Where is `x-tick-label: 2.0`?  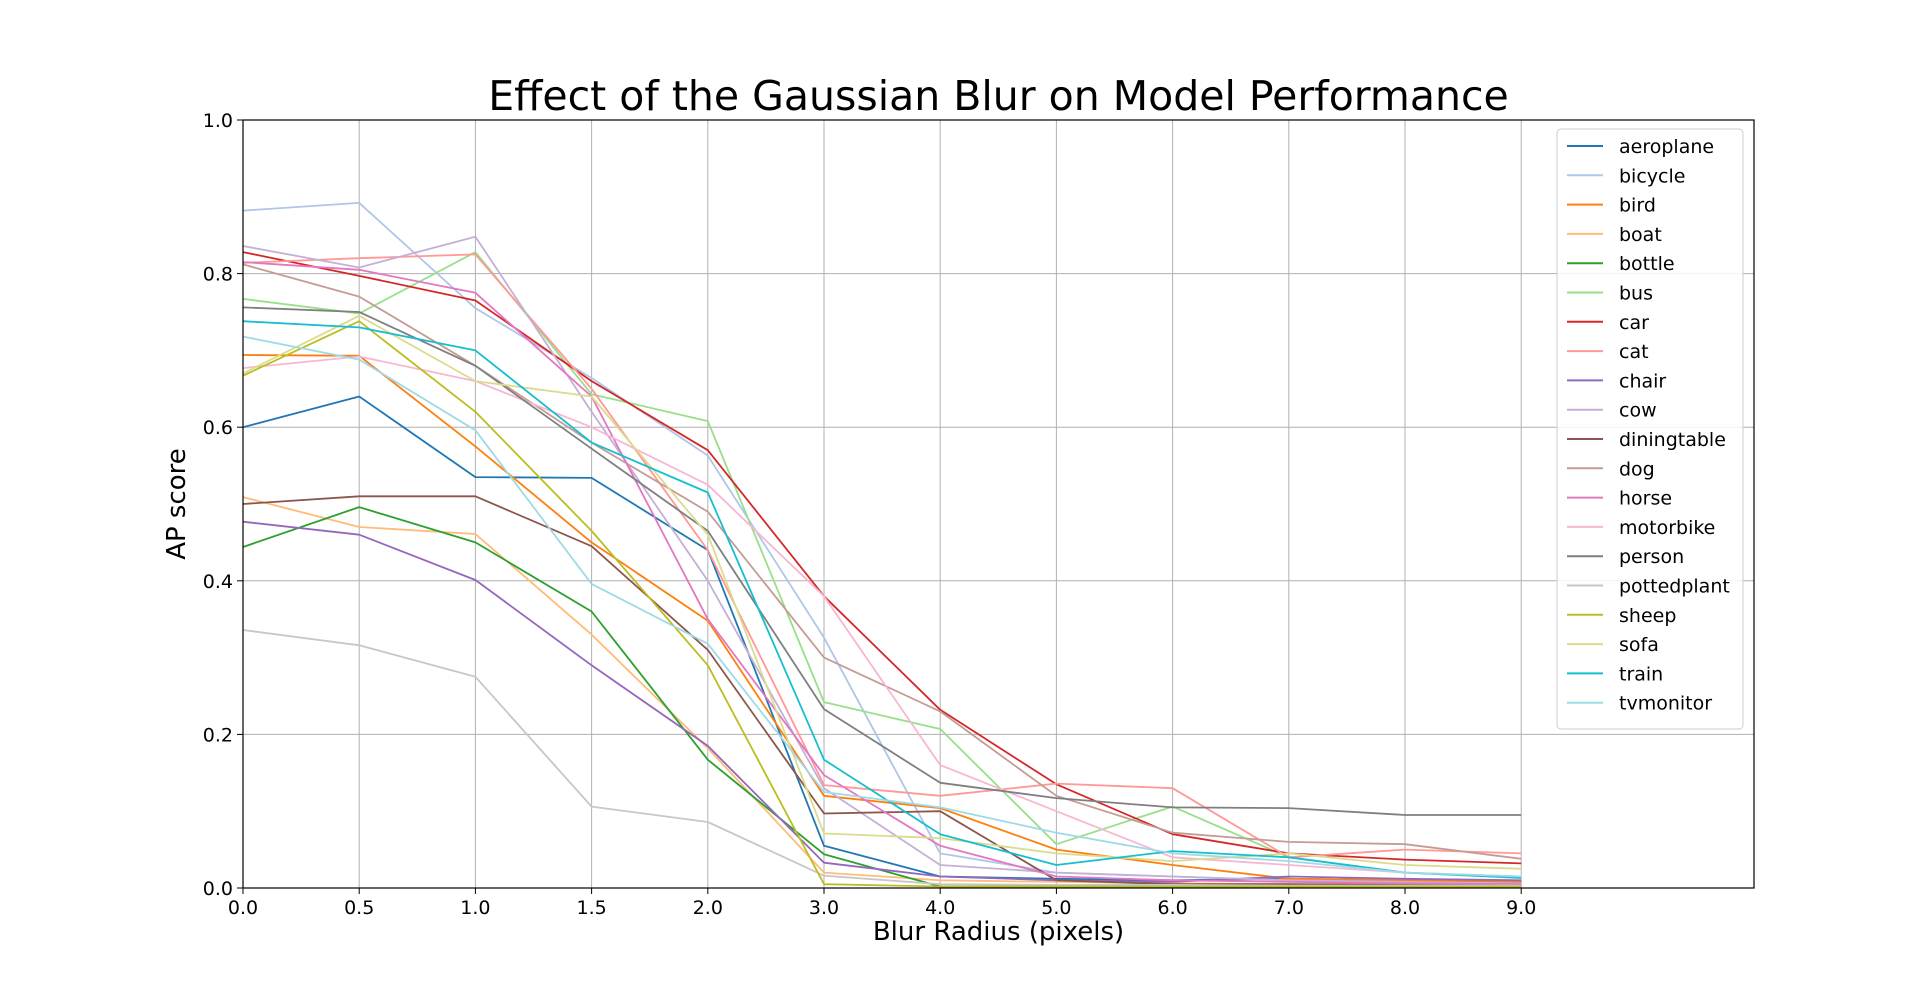 x-tick-label: 2.0 is located at coordinates (708, 908).